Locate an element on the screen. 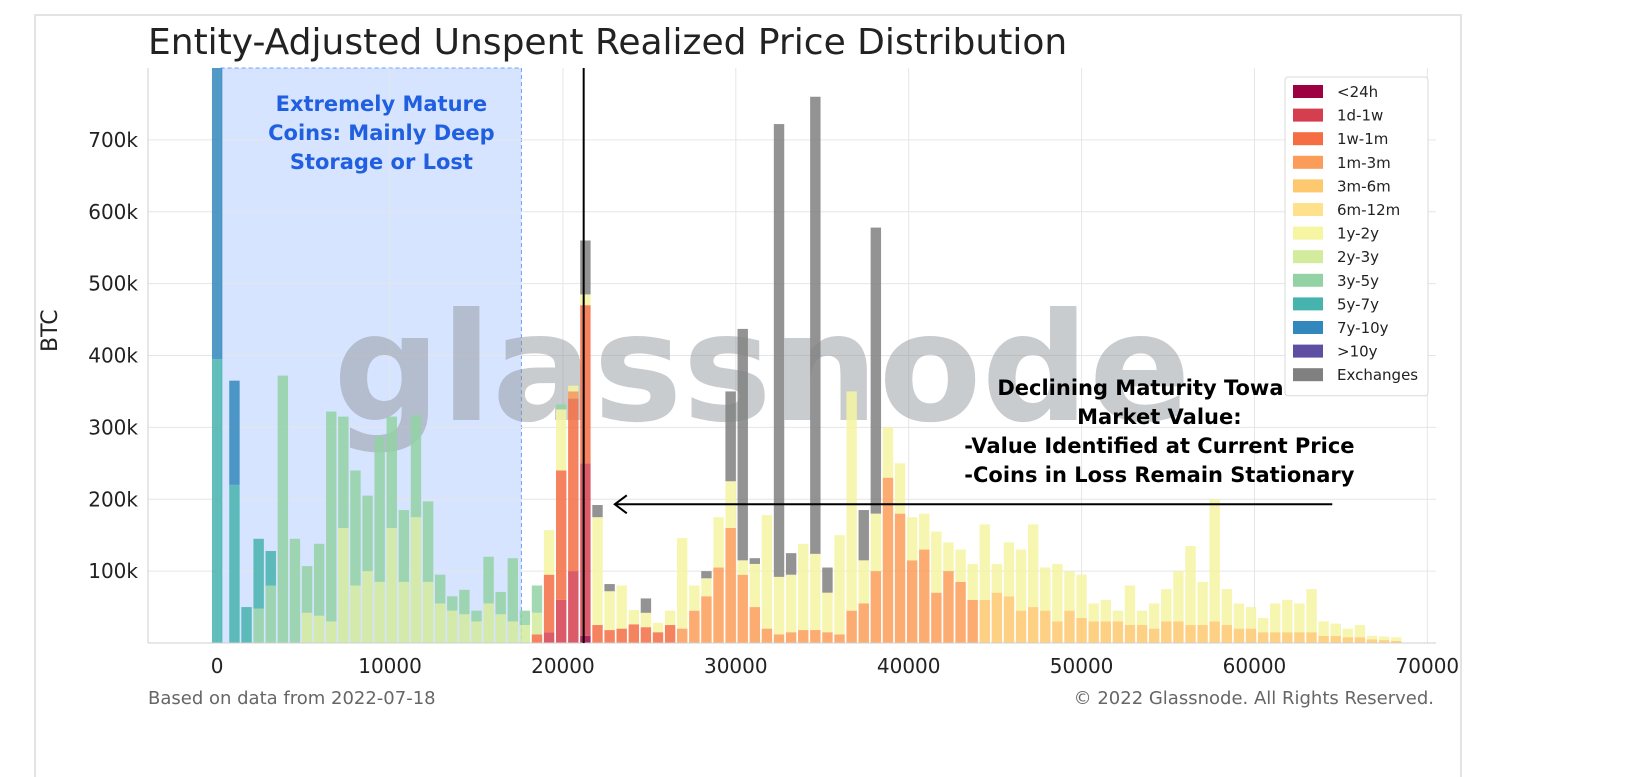 This screenshot has height=777, width=1646. x-tick-label: 40000 is located at coordinates (909, 666).